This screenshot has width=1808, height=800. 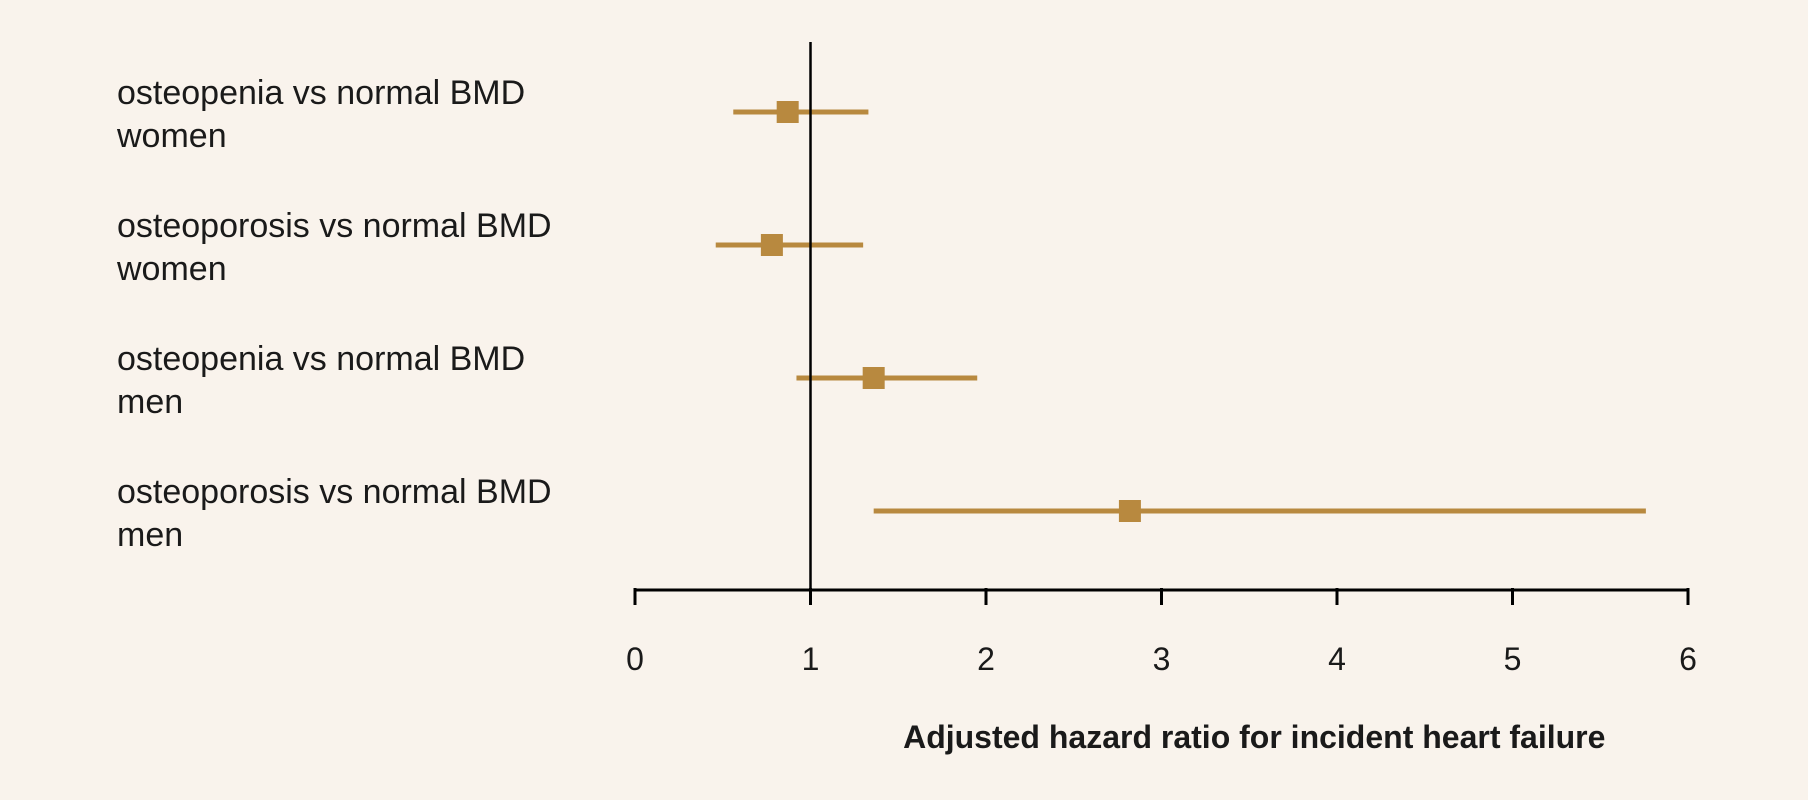 What do you see at coordinates (881, 513) in the screenshot?
I see `forest-row: osteoporosis vs normal BMD men` at bounding box center [881, 513].